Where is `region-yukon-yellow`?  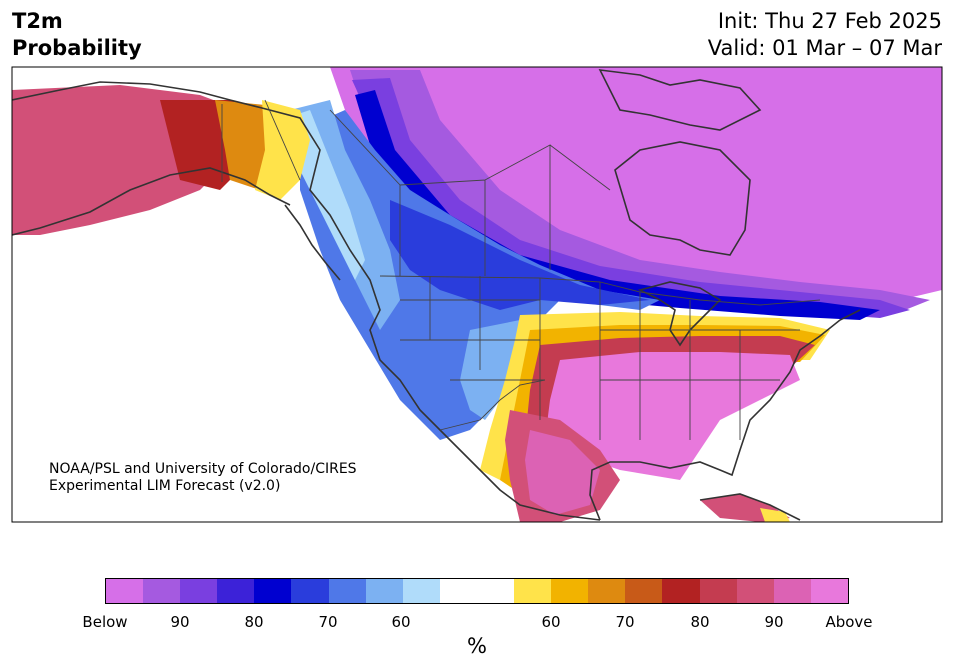 region-yukon-yellow is located at coordinates (282, 150).